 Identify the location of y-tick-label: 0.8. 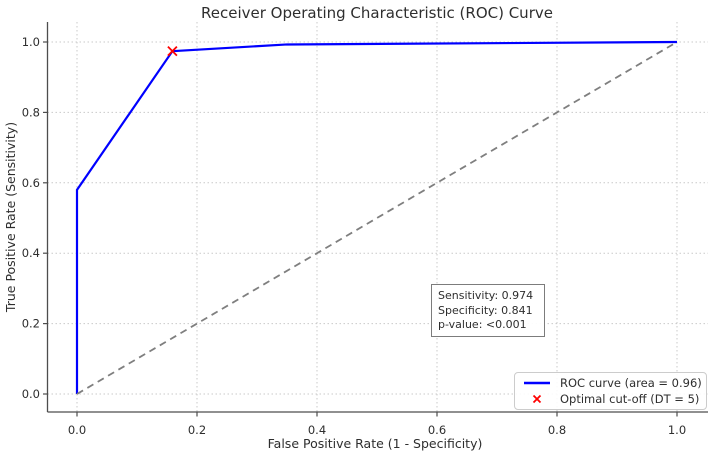
(31, 112).